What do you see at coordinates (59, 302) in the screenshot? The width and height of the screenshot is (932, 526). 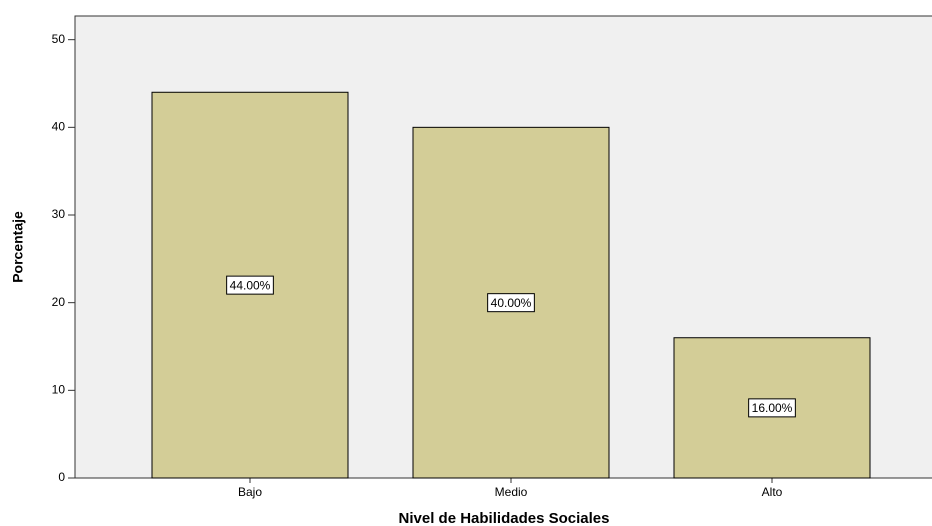 I see `y-tick-label: 20` at bounding box center [59, 302].